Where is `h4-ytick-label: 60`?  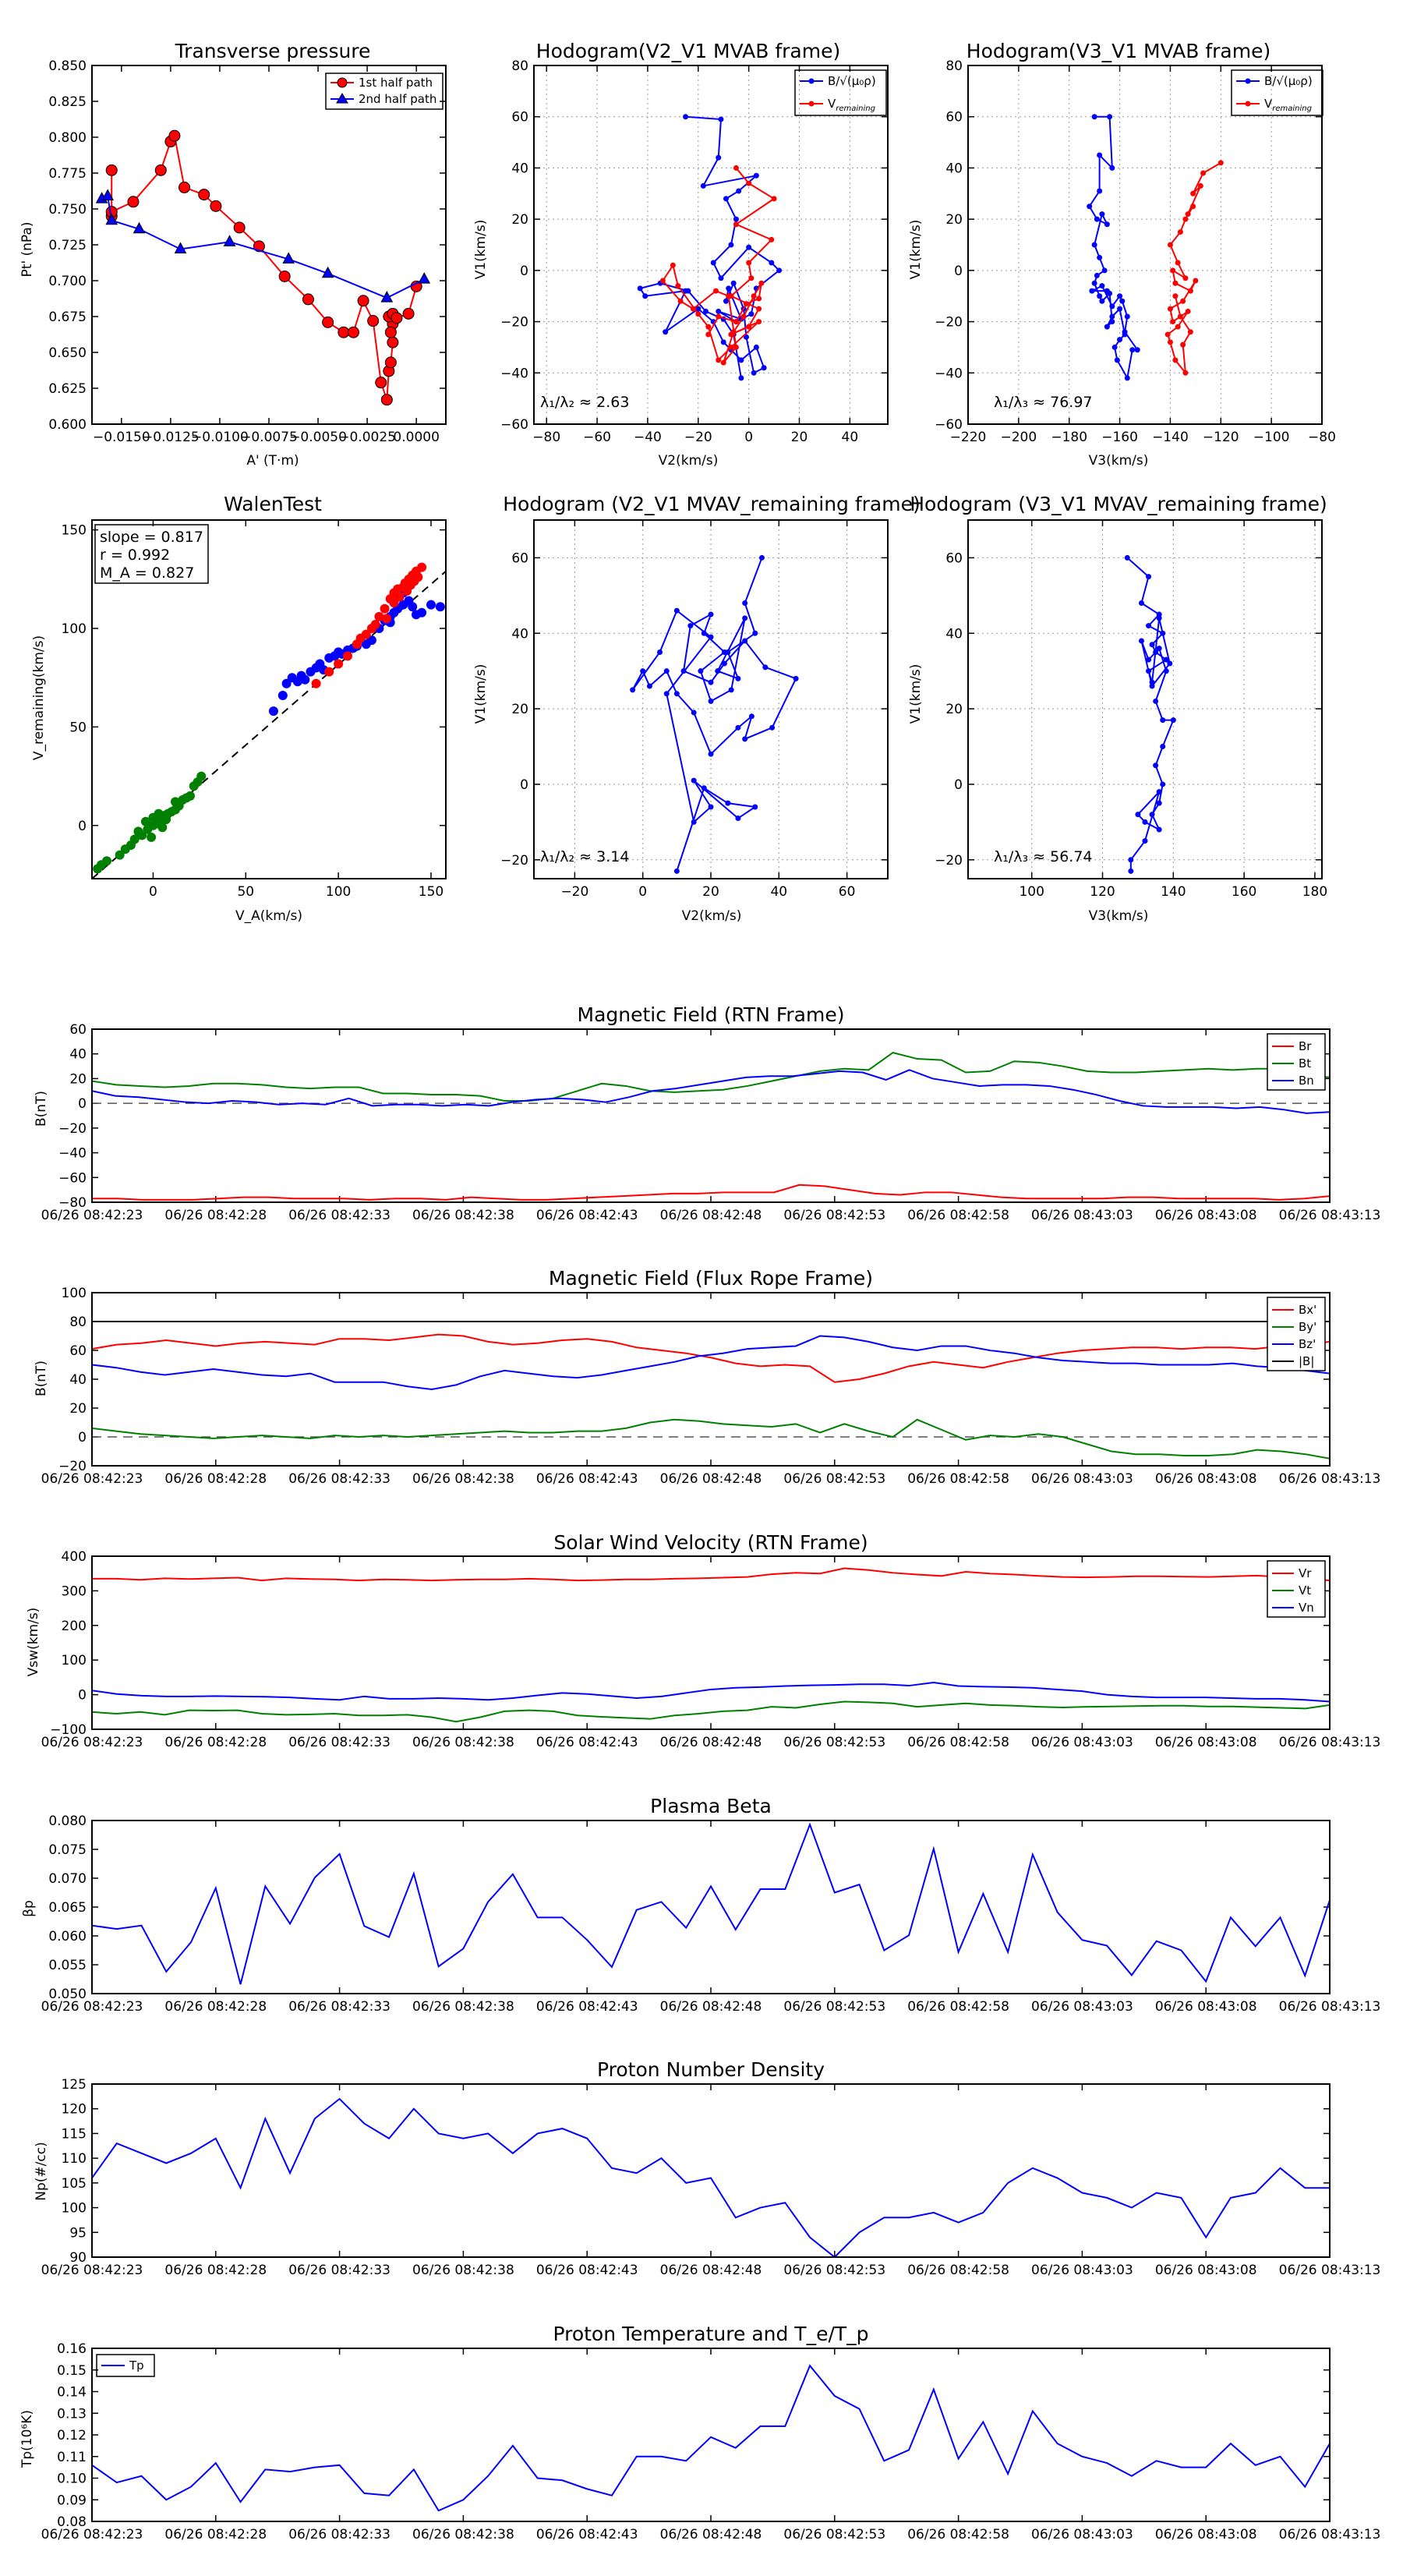
h4-ytick-label: 60 is located at coordinates (954, 558).